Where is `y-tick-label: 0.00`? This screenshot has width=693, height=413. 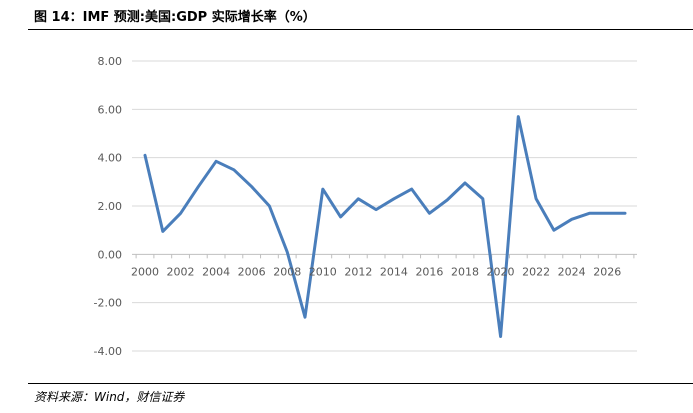
y-tick-label: 0.00 is located at coordinates (110, 254).